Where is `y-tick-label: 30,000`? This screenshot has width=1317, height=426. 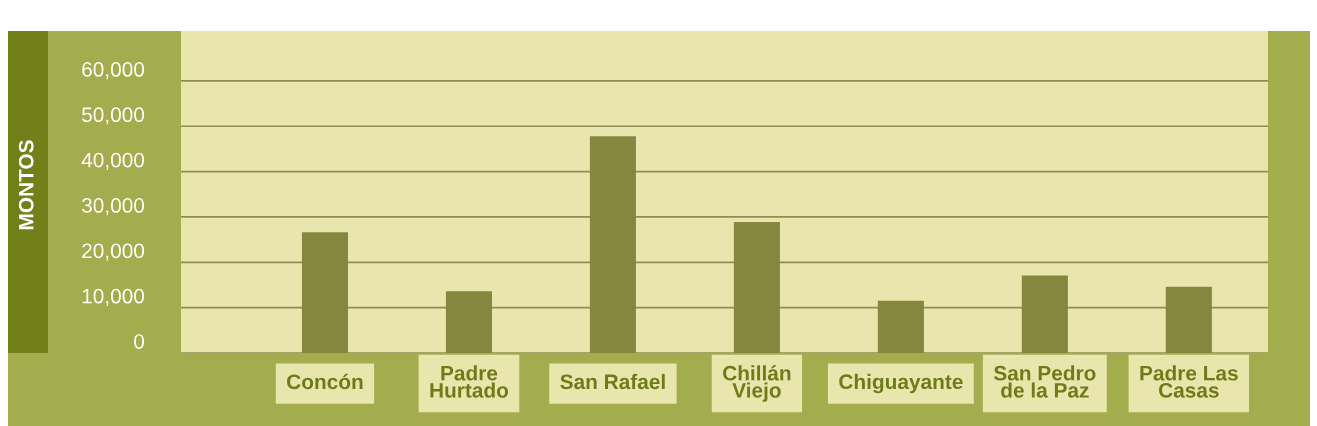
y-tick-label: 30,000 is located at coordinates (113, 207).